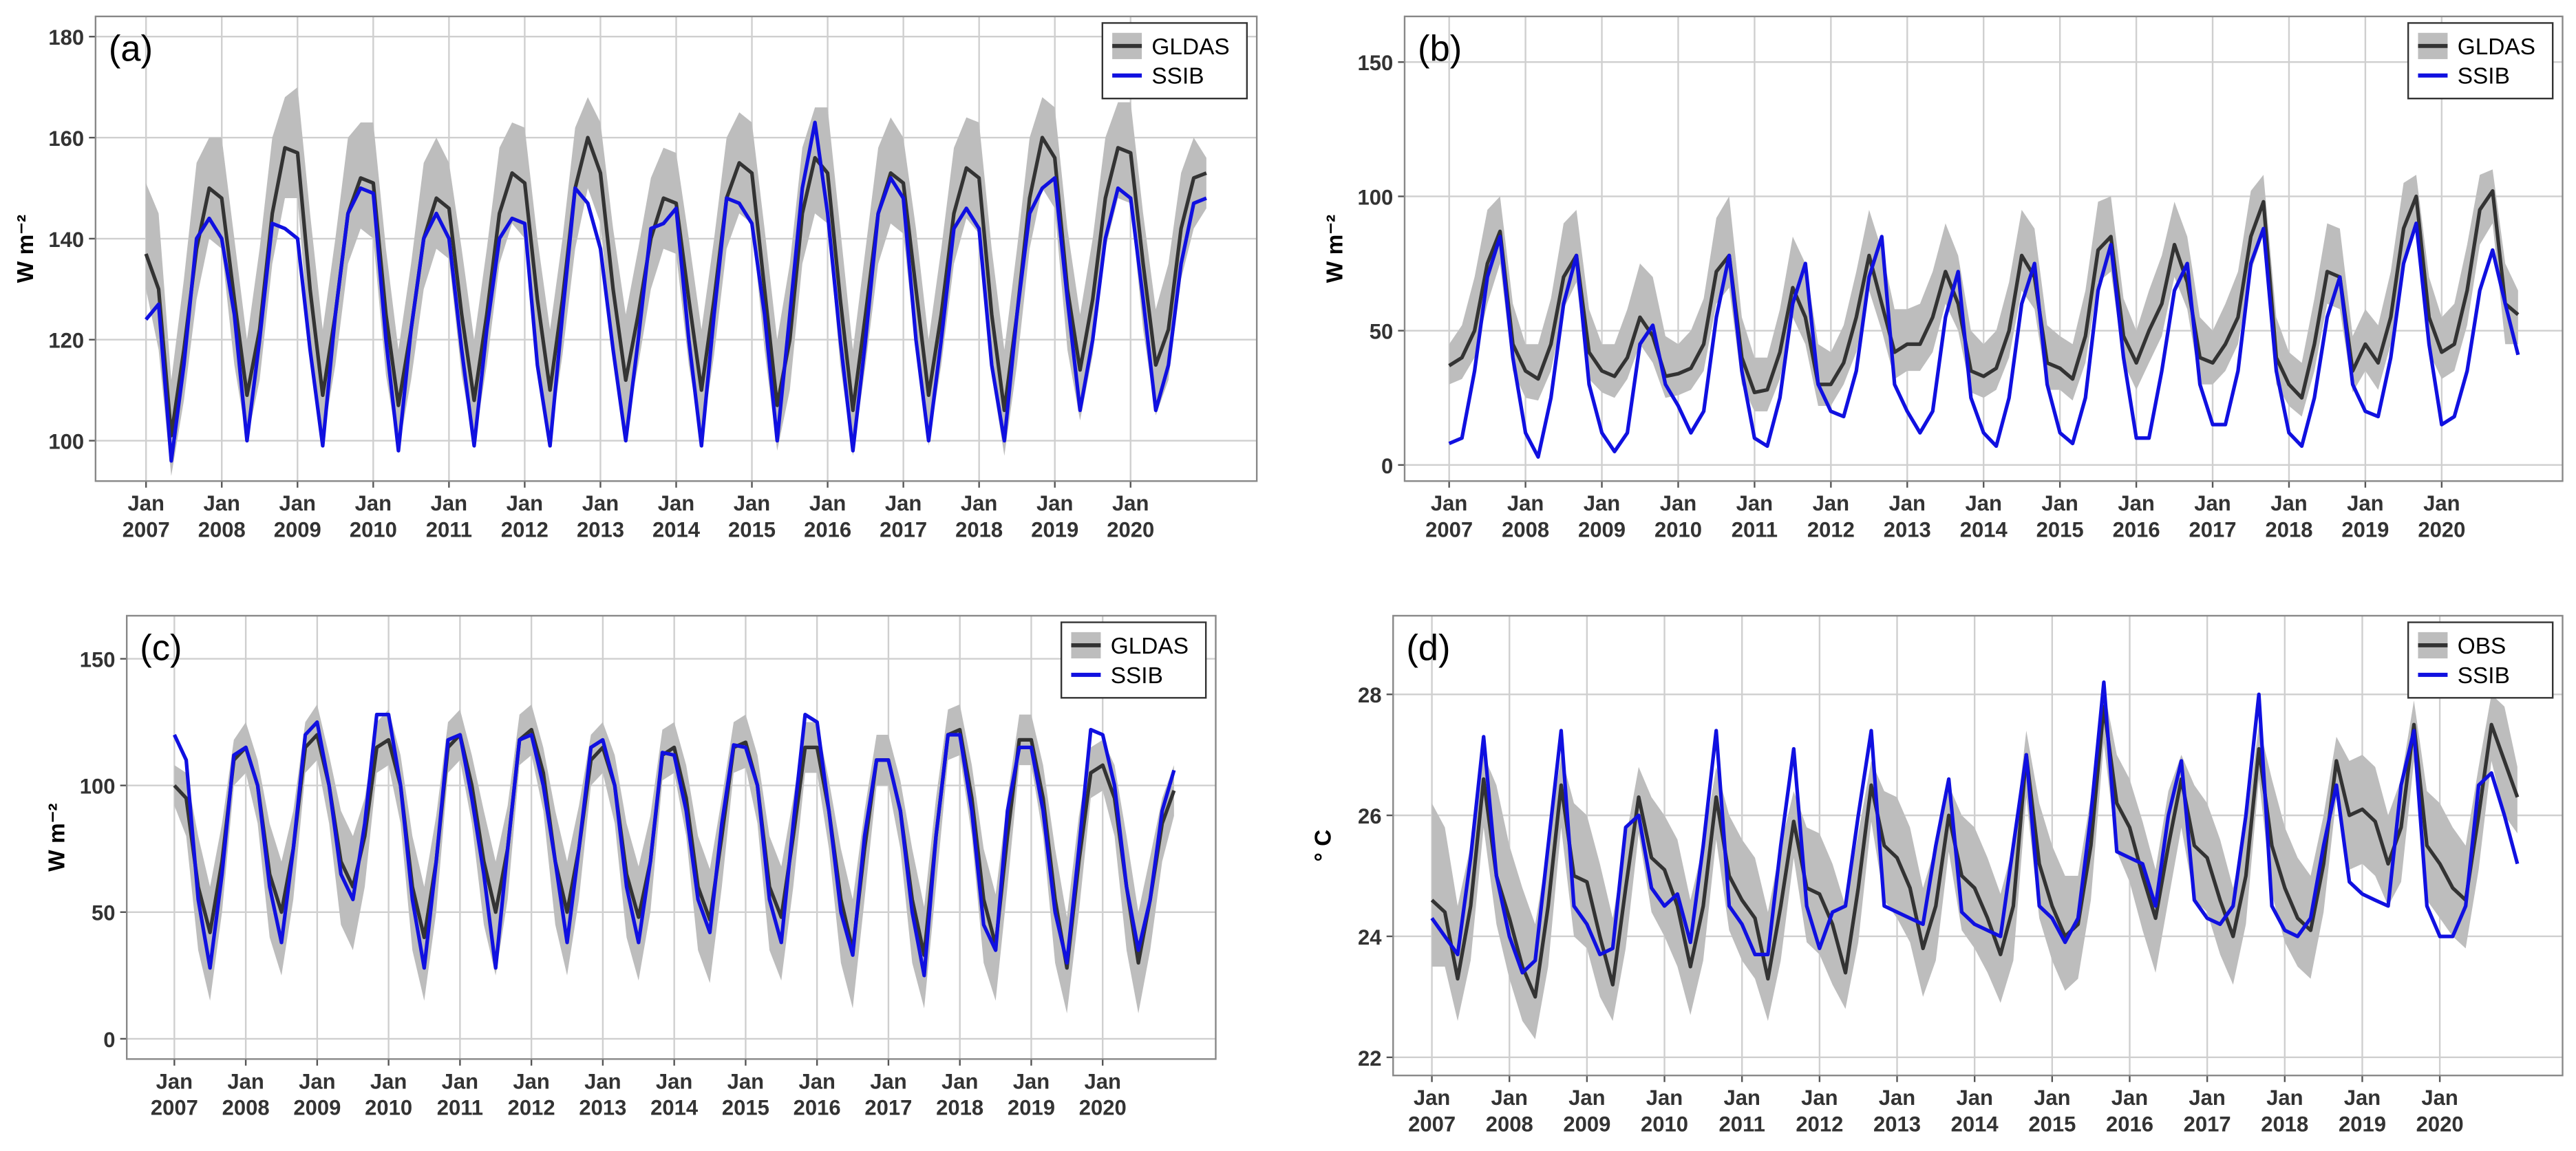 This screenshot has width=2576, height=1151. Describe the element at coordinates (1324, 846) in the screenshot. I see `y-axis-label: ° C` at that location.